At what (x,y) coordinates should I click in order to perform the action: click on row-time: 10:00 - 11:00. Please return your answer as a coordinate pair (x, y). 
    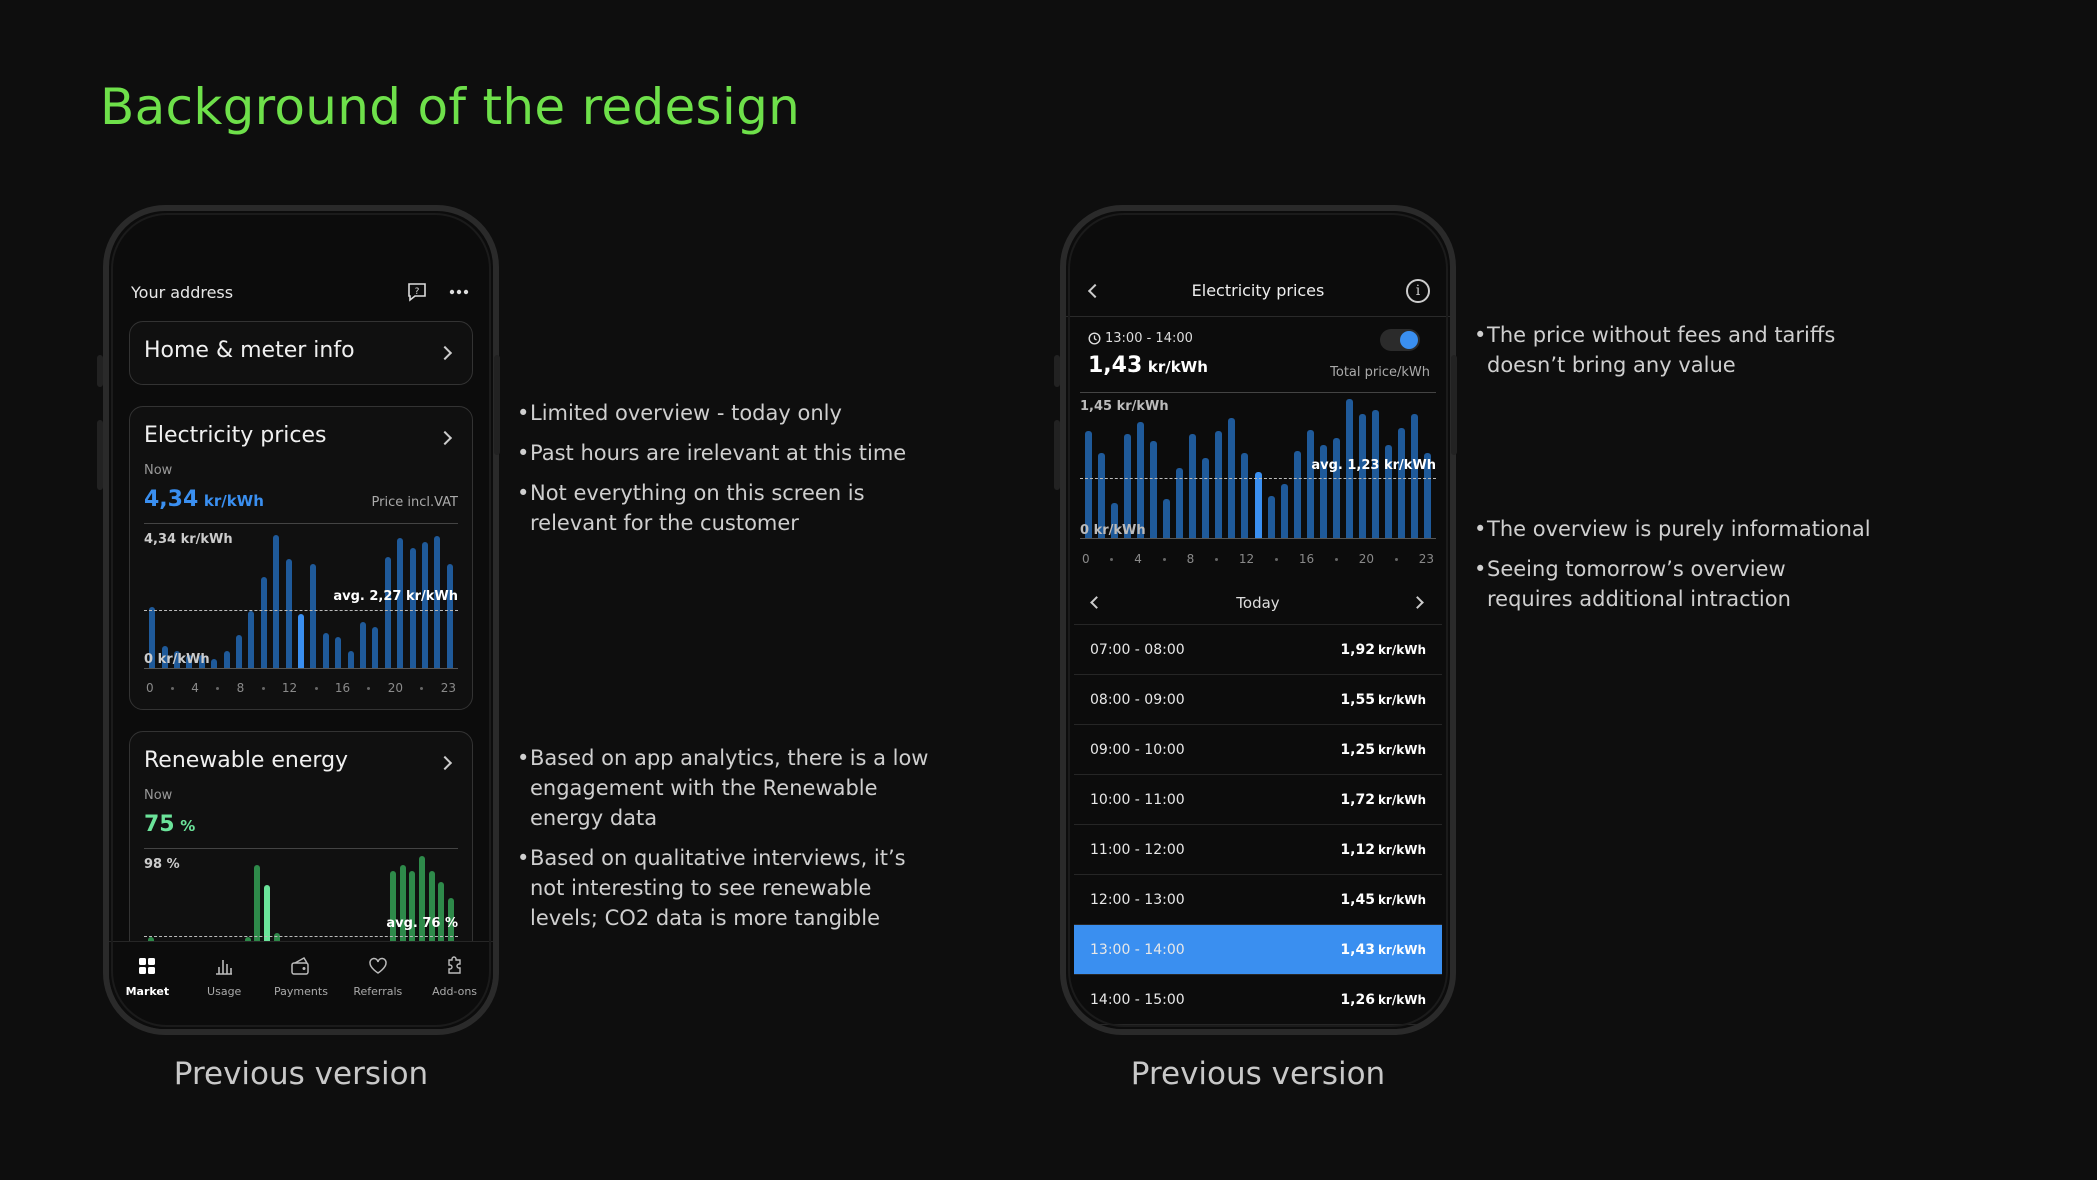
    Looking at the image, I should click on (1137, 799).